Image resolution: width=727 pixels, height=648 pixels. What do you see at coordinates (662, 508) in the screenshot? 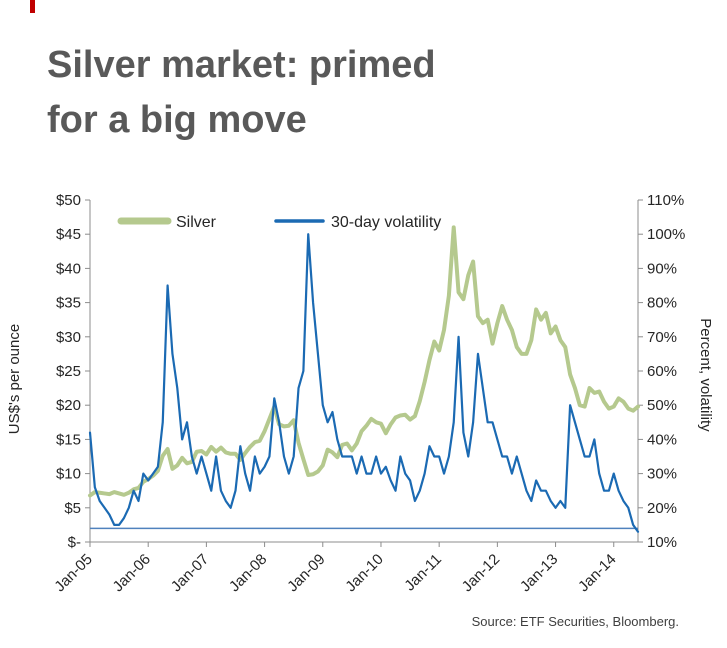
I see `svg-text: 20%` at bounding box center [662, 508].